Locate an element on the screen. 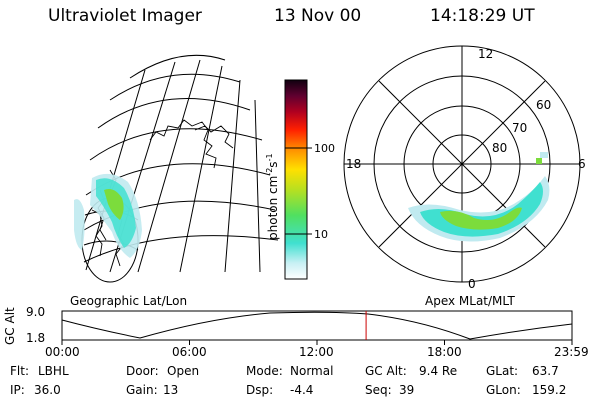  x-tick-2: 12:00 is located at coordinates (316, 352).